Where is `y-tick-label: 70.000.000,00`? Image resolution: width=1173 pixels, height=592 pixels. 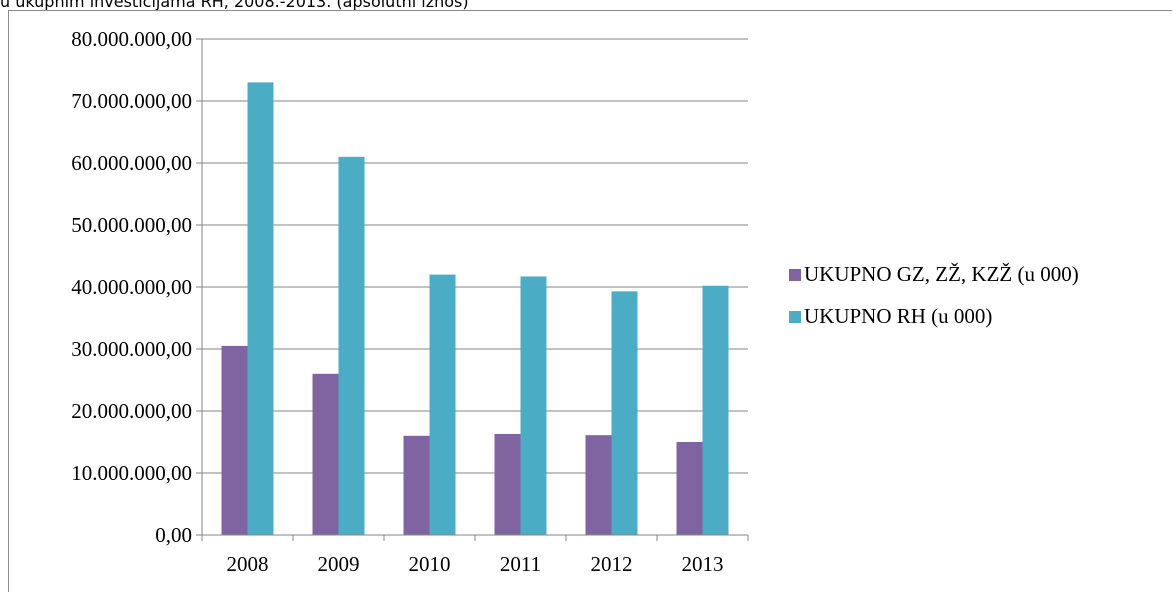
y-tick-label: 70.000.000,00 is located at coordinates (131, 101).